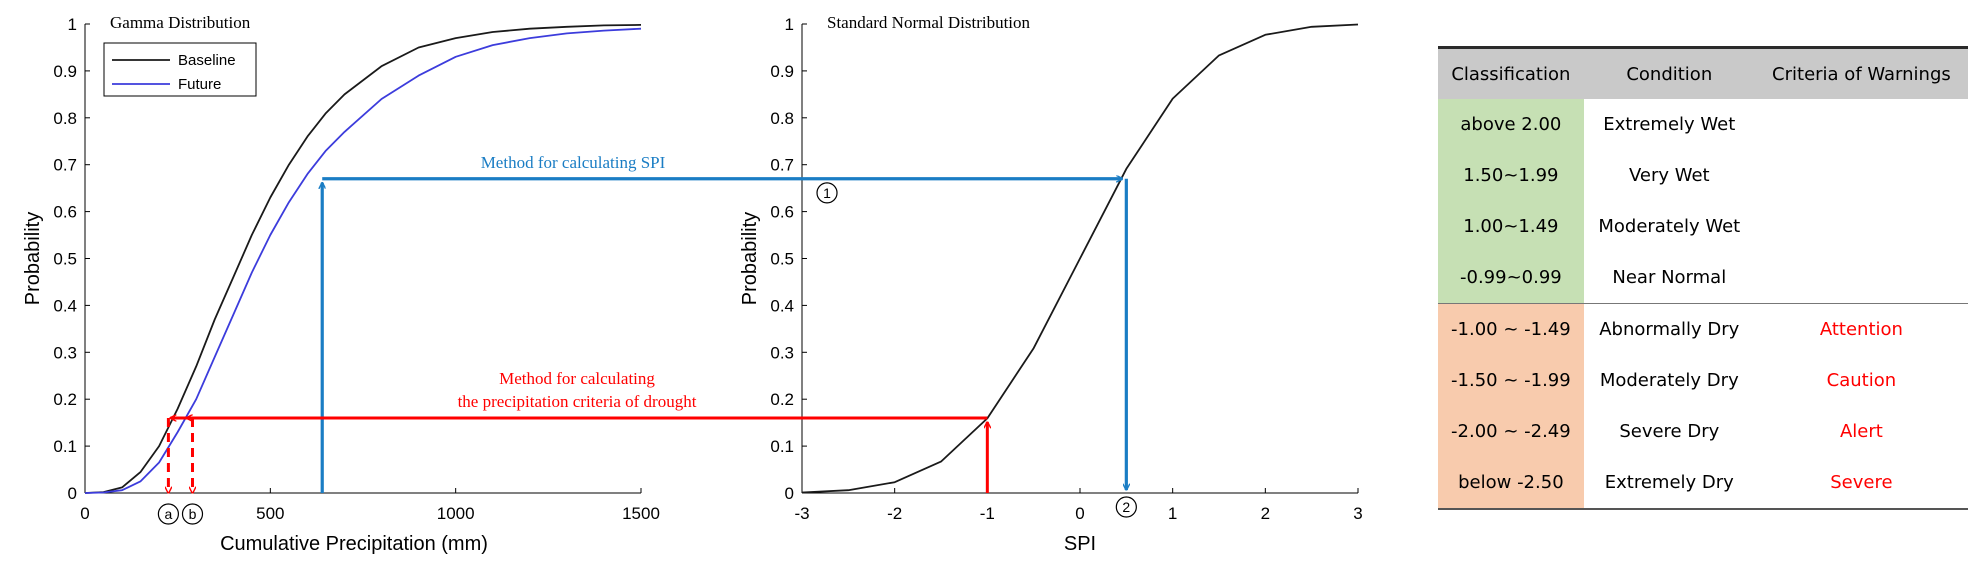 This screenshot has height=570, width=1968. I want to click on table-row: -0.99~0.99 Near Normal, so click(1703, 278).